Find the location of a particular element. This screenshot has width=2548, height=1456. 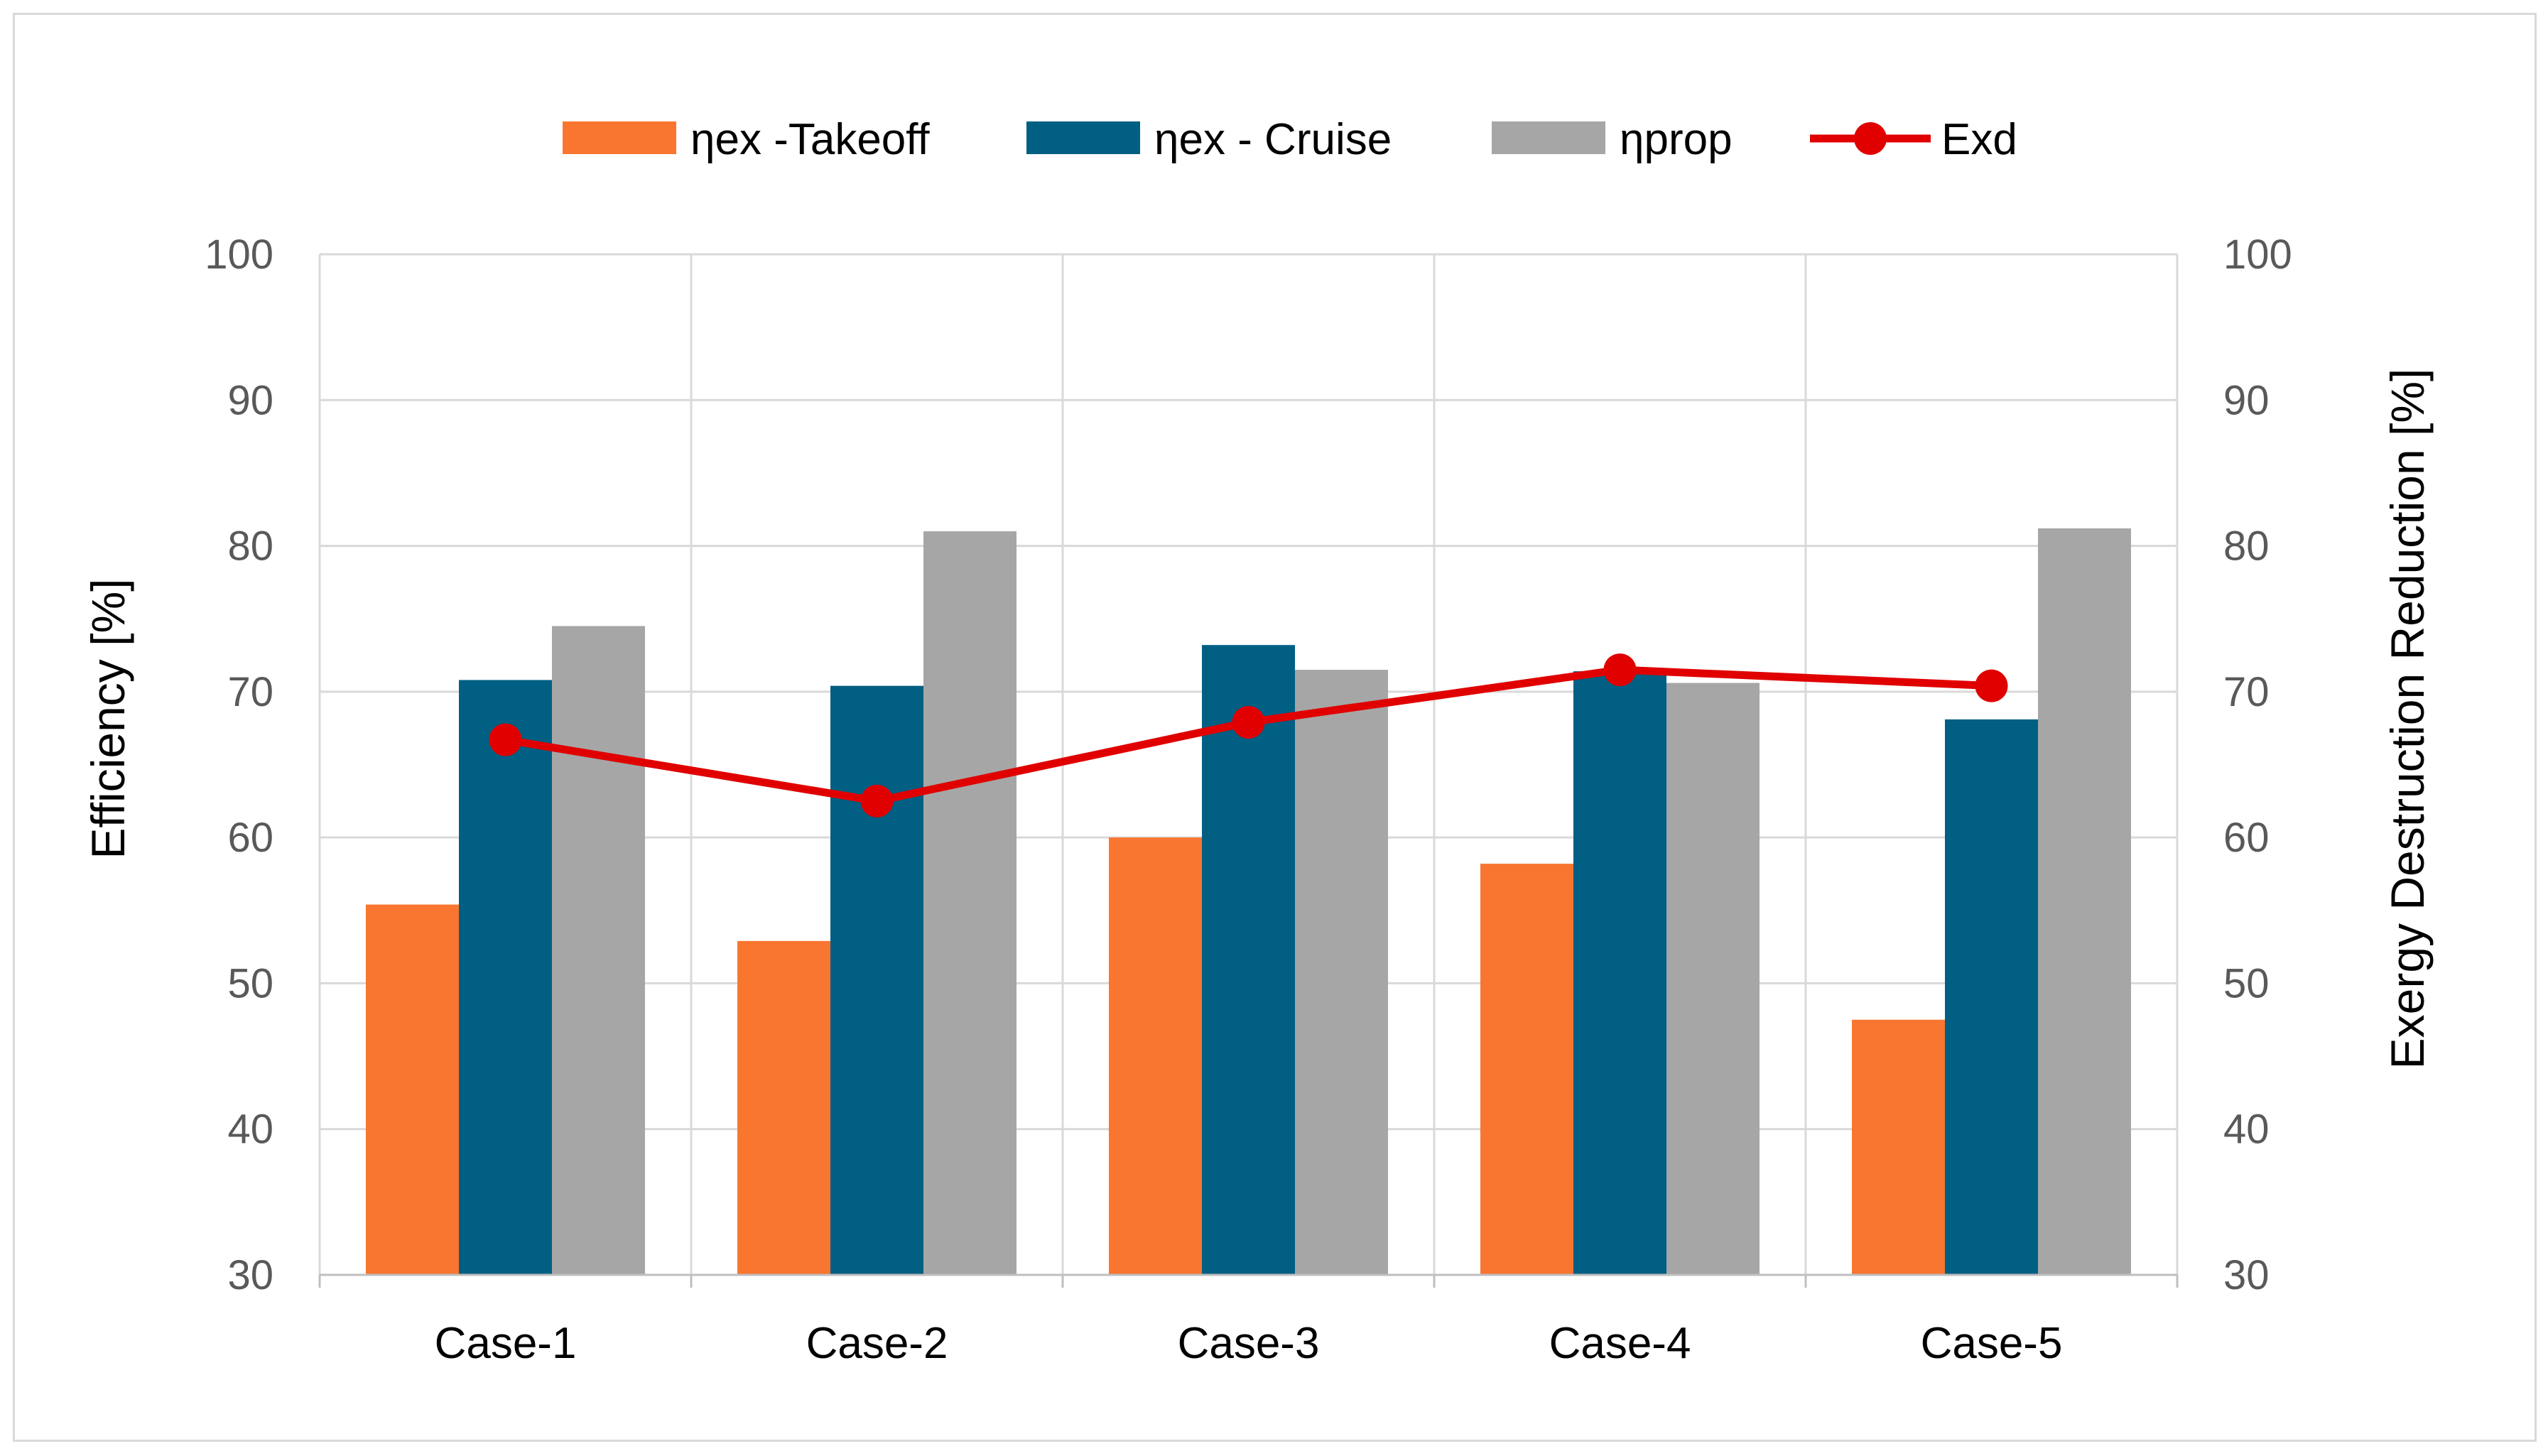

y-tick-label: 80 is located at coordinates (250, 546).